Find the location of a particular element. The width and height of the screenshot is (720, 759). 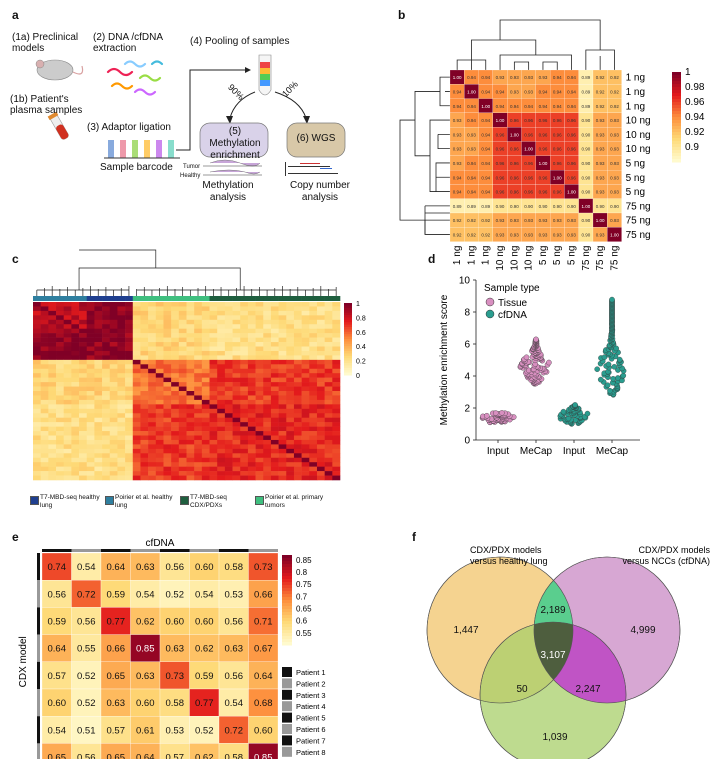

cell-value: 0.65 is located at coordinates (57, 756).